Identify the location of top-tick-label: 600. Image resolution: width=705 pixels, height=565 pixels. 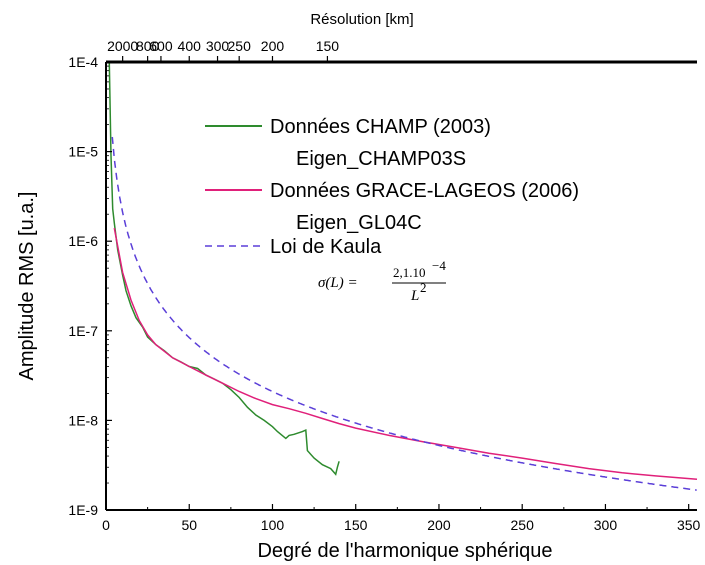
(161, 46).